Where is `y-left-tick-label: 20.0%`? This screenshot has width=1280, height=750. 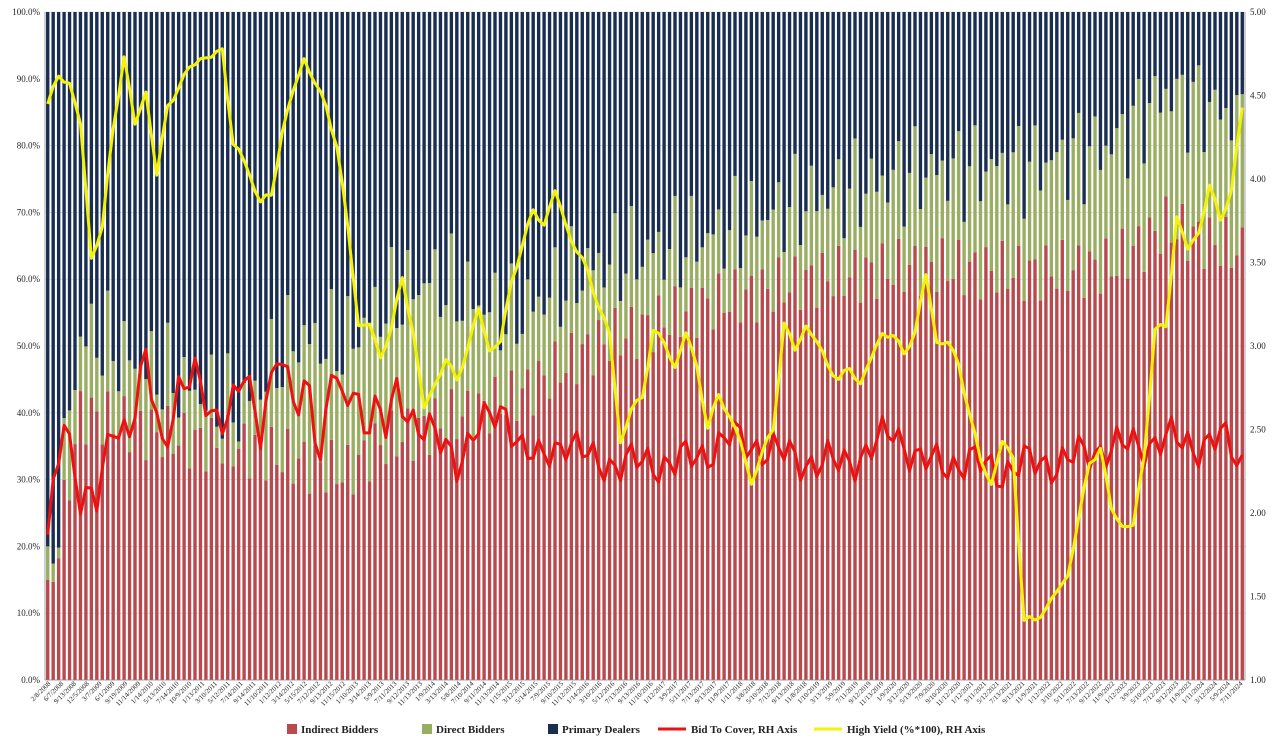 y-left-tick-label: 20.0% is located at coordinates (29, 546).